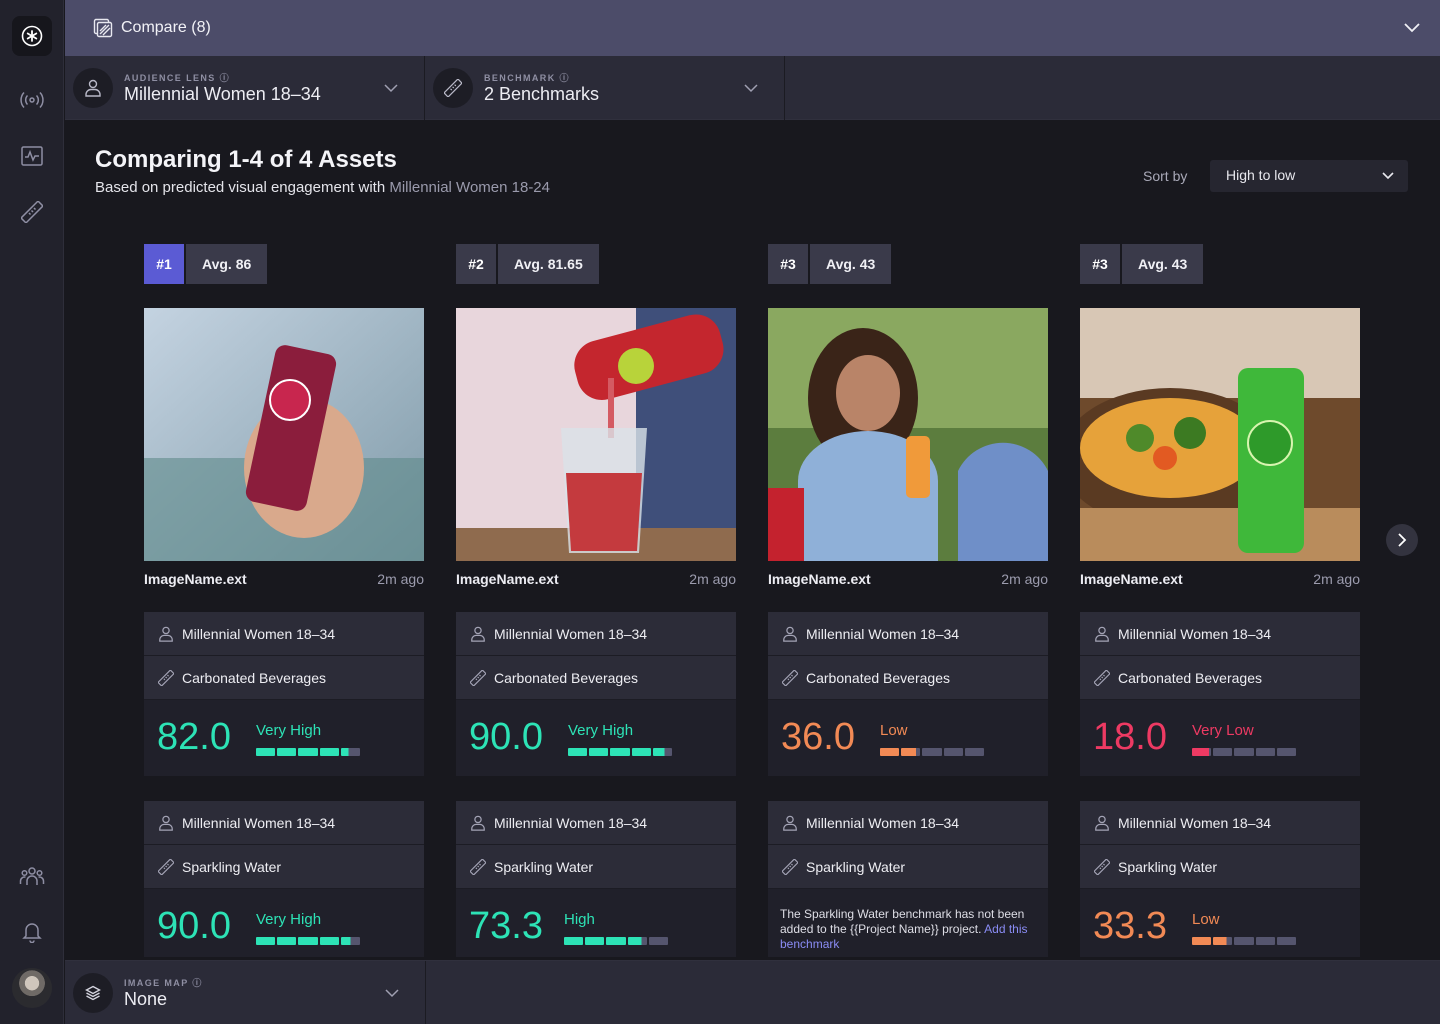  What do you see at coordinates (752, 28) in the screenshot?
I see `compare-header: Compare (8)` at bounding box center [752, 28].